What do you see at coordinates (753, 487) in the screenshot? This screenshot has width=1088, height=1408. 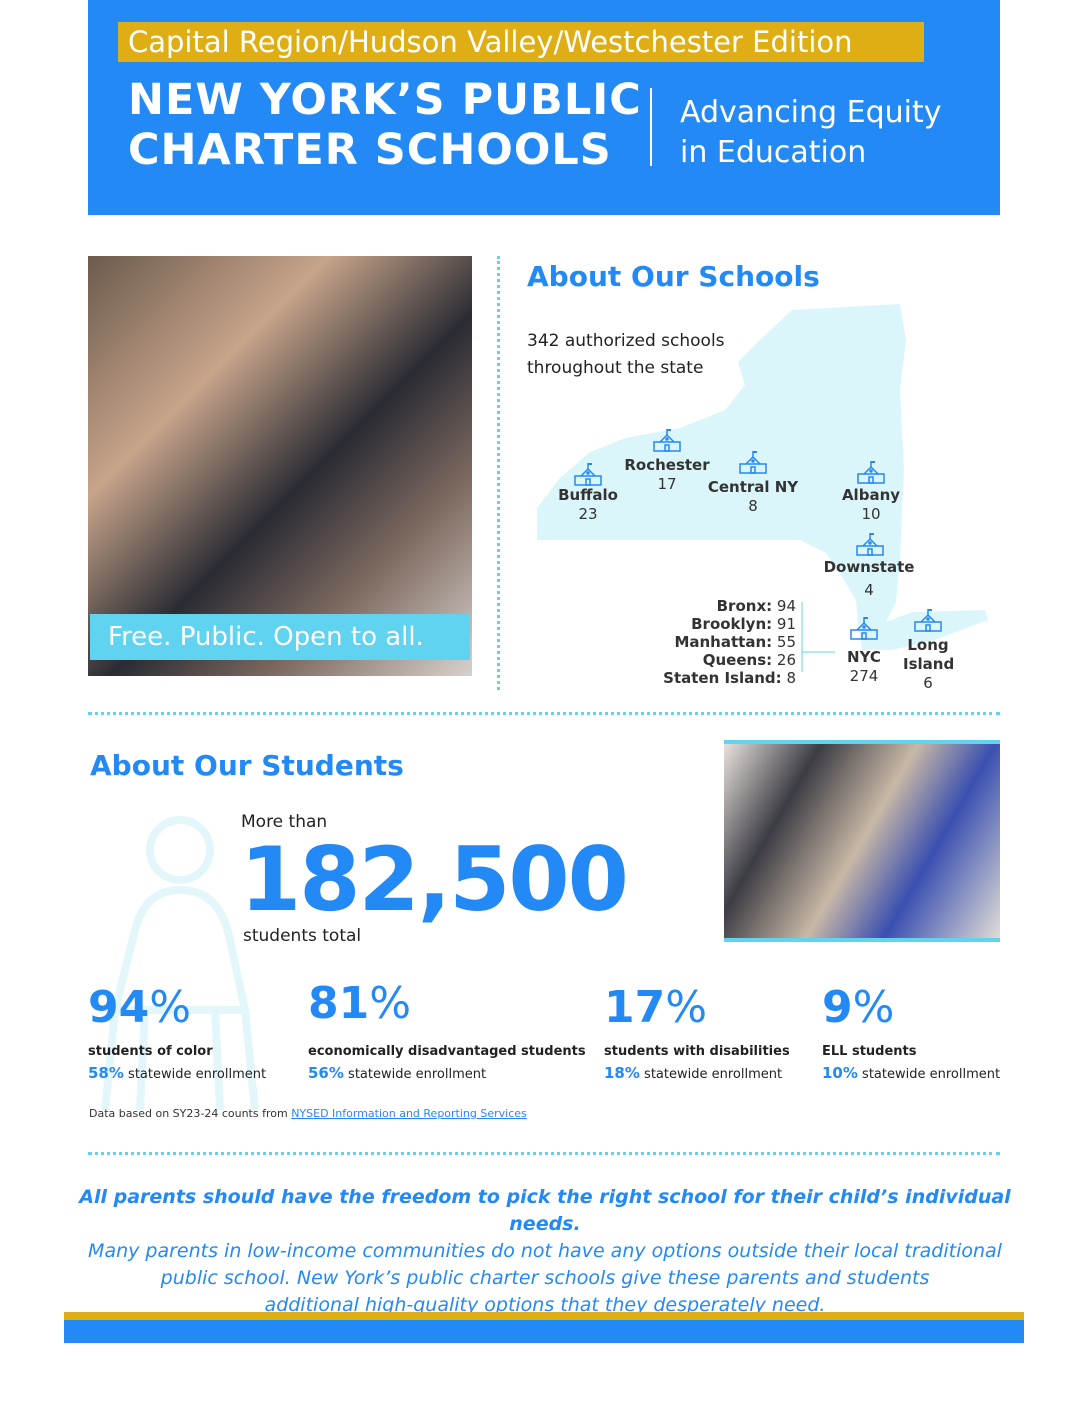 I see `region-name: Central NY` at bounding box center [753, 487].